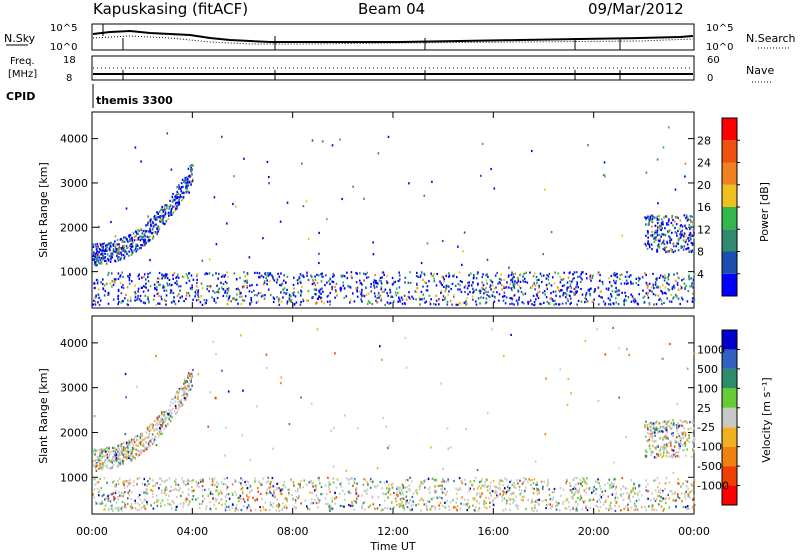  I want to click on y-tick-label: 2000, so click(74, 227).